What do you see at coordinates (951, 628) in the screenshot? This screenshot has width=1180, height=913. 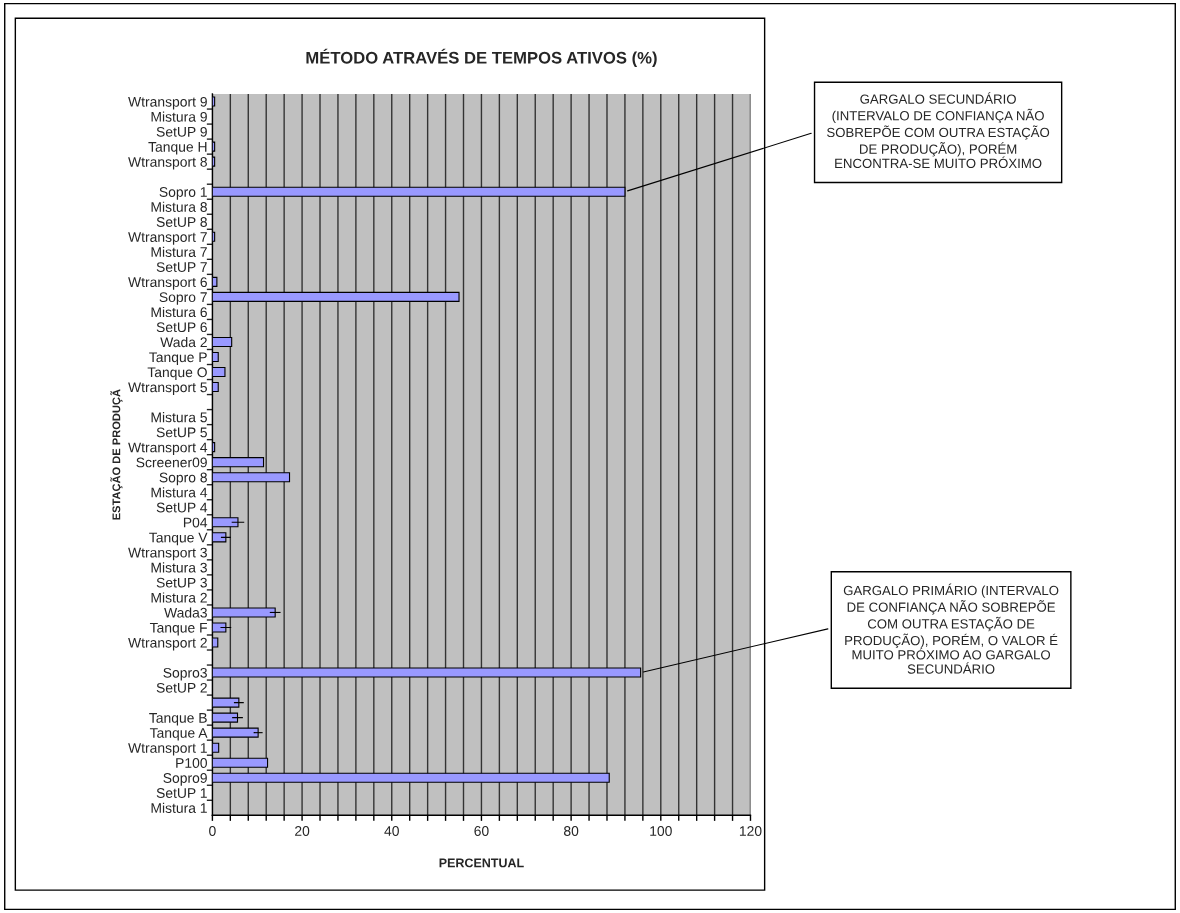 I see `annotation: GARGALO PRIMÁRIO (INTERVALO DE CONFIANÇA NÃO SOBREPÕE COM OUTRA ESTAÇÃO DE PRODUÇÃO), PORÉM, O VALOR É MUITO PRÓXIMO AO GARGALO SECUNDÁRIO` at bounding box center [951, 628].